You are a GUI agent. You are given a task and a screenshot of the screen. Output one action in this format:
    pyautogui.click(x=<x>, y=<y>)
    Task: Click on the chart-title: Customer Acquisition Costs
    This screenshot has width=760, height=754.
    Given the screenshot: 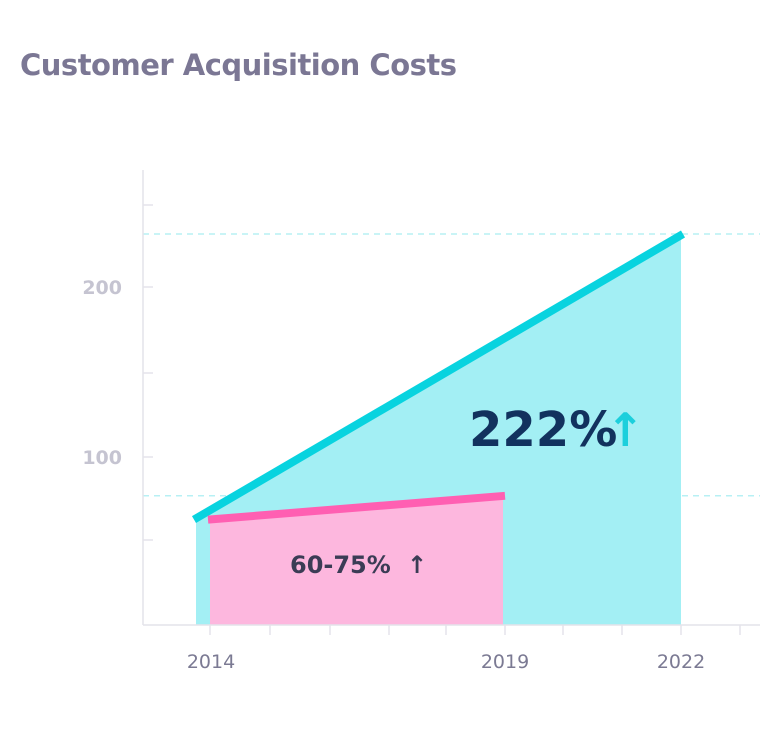 What is the action you would take?
    pyautogui.click(x=238, y=65)
    